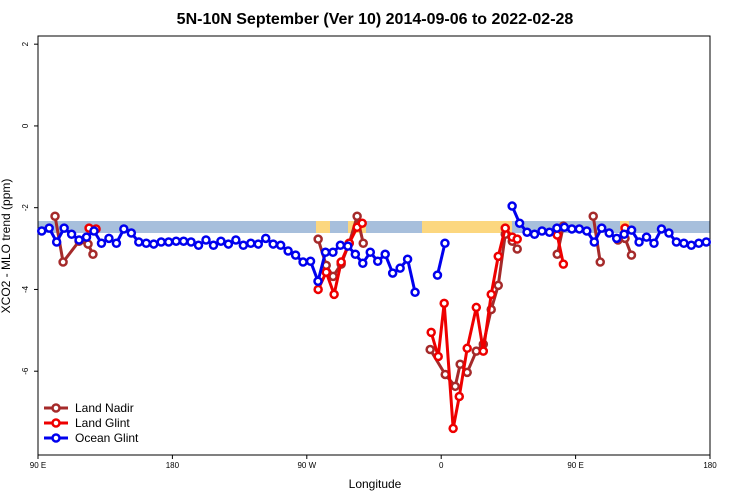 The height and width of the screenshot is (500, 750). What do you see at coordinates (25, 289) in the screenshot?
I see `y-tick-label: -4` at bounding box center [25, 289].